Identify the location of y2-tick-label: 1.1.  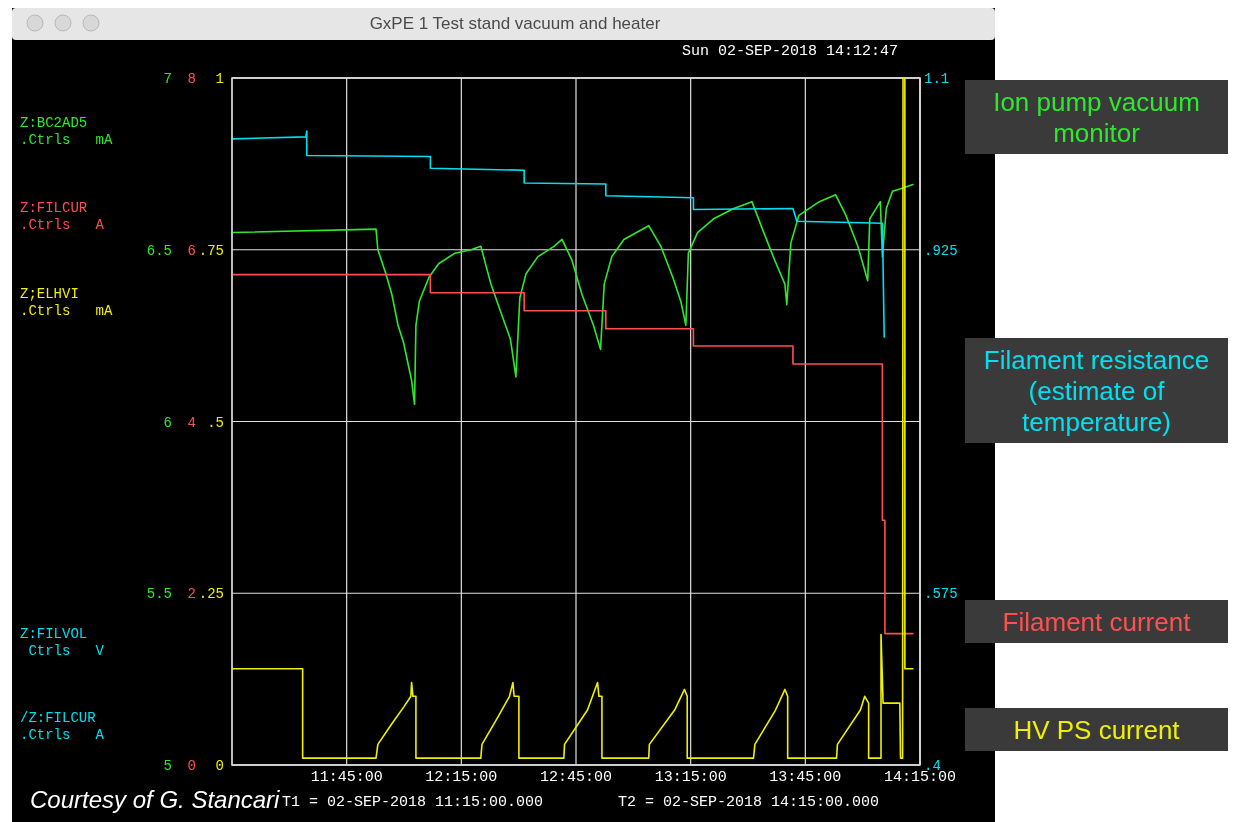
(937, 79).